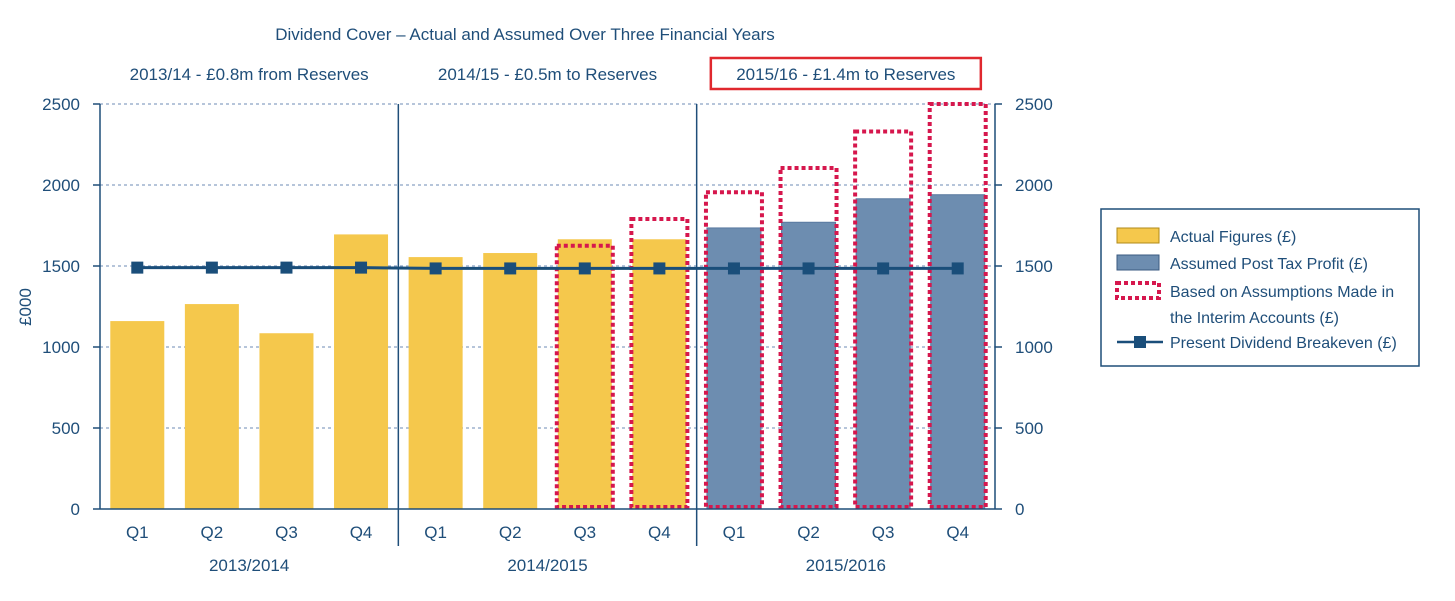  I want to click on period-annotation: 2014/15 - £0.5m to Reserves, so click(547, 74).